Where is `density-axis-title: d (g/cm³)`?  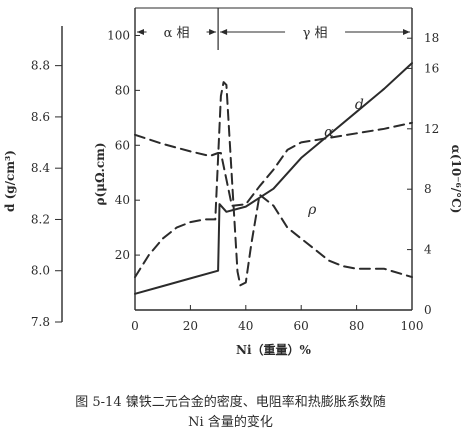
density-axis-title: d (g/cm³) is located at coordinates (10, 181).